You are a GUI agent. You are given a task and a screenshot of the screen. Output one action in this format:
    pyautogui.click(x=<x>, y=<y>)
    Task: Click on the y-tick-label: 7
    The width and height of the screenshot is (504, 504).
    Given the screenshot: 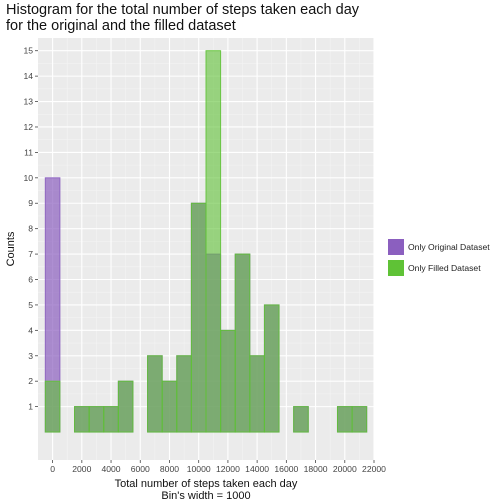 What is the action you would take?
    pyautogui.click(x=30, y=254)
    